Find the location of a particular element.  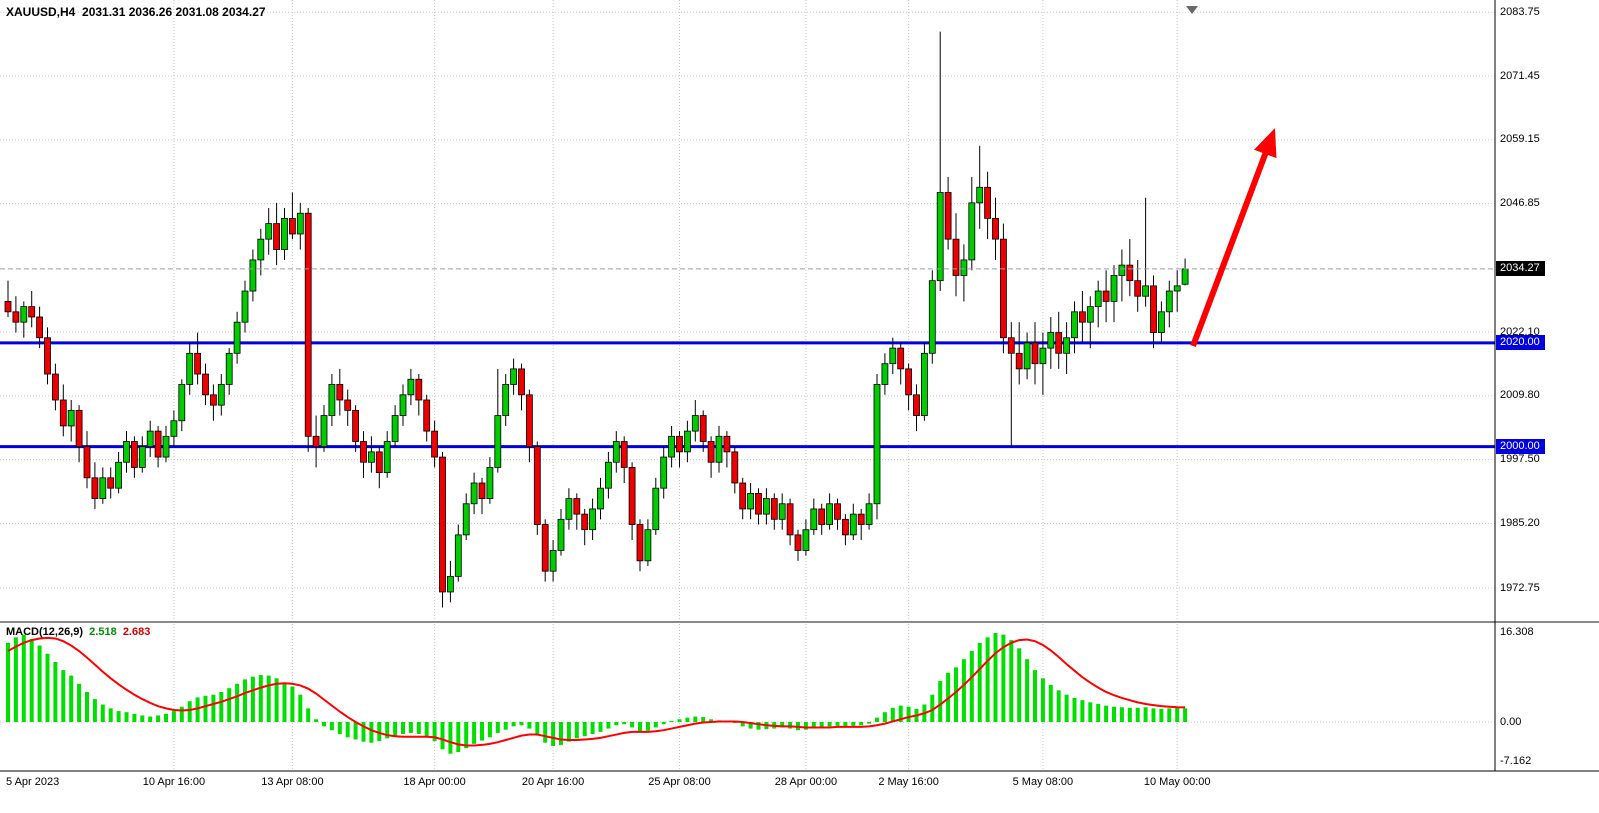

level-price-tag: 2020.00 is located at coordinates (1520, 343).